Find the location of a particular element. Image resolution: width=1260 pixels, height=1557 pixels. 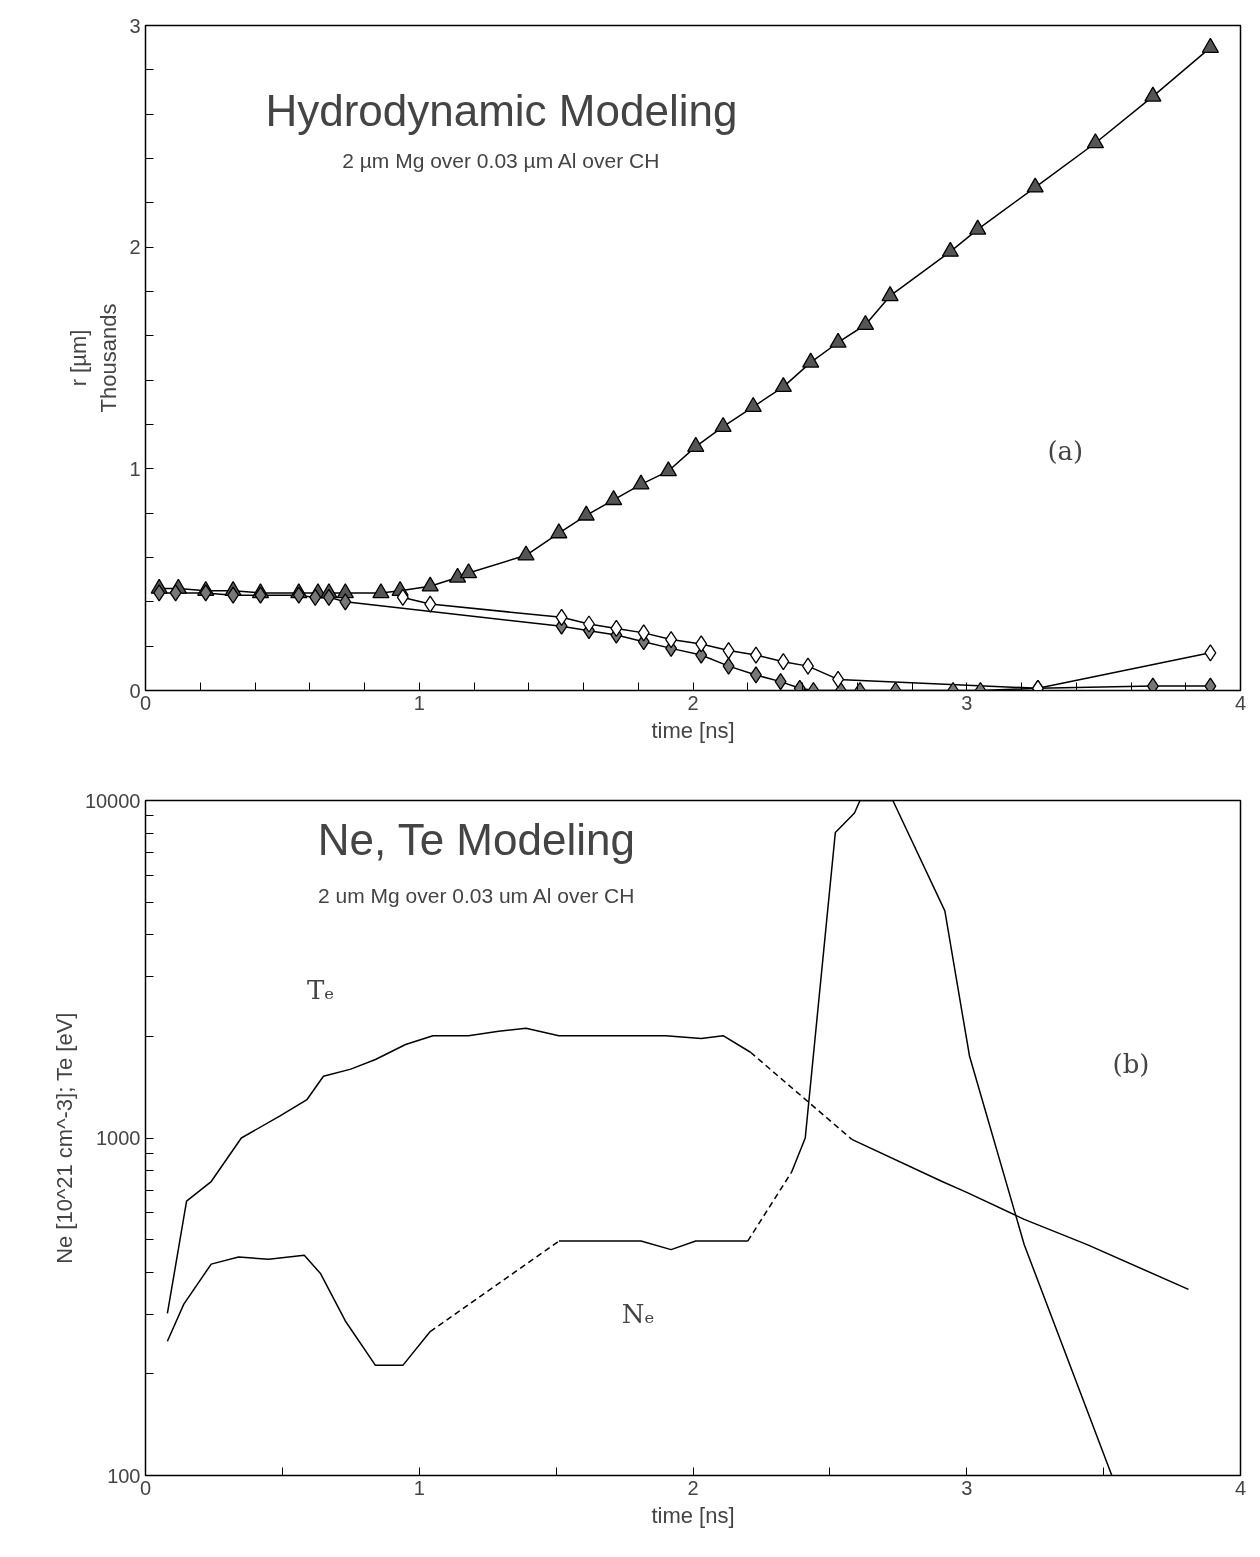

y-tick-label: 2 is located at coordinates (135, 247).